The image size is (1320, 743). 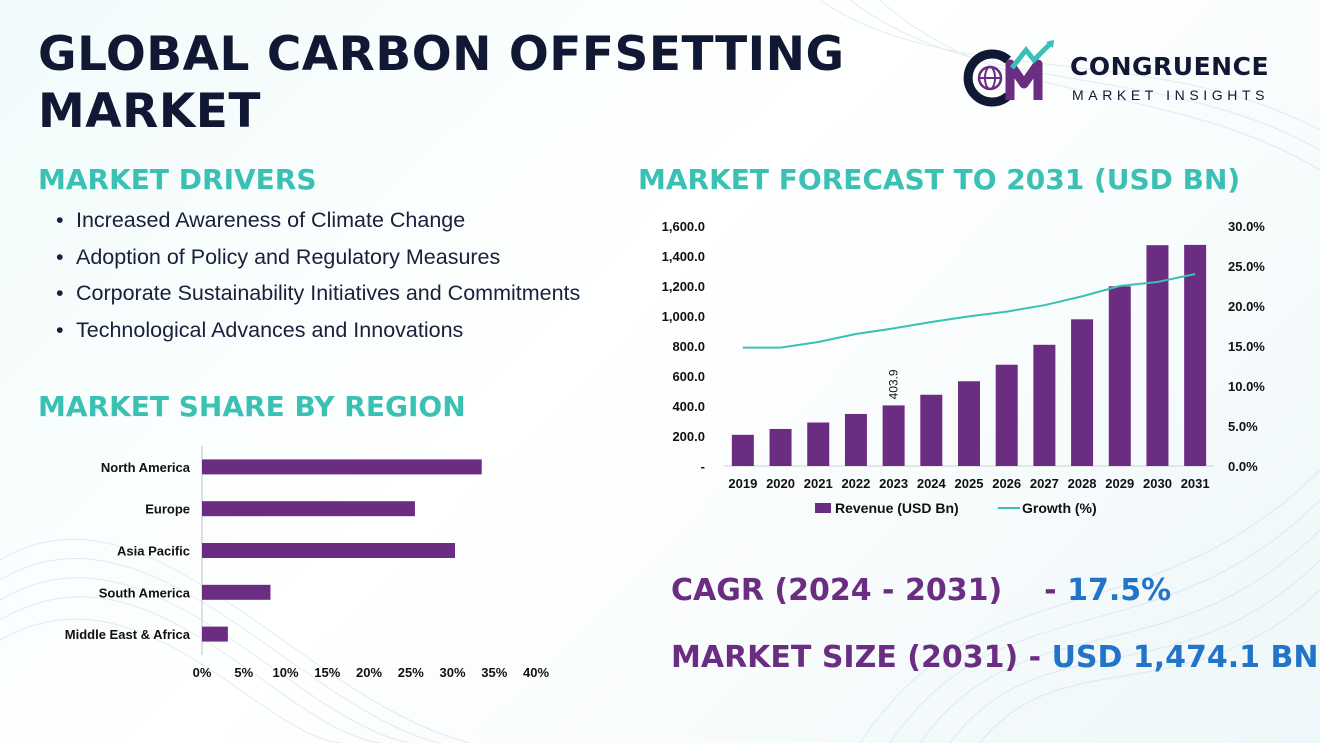 What do you see at coordinates (369, 672) in the screenshot?
I see `region-x-tick-label: 20%` at bounding box center [369, 672].